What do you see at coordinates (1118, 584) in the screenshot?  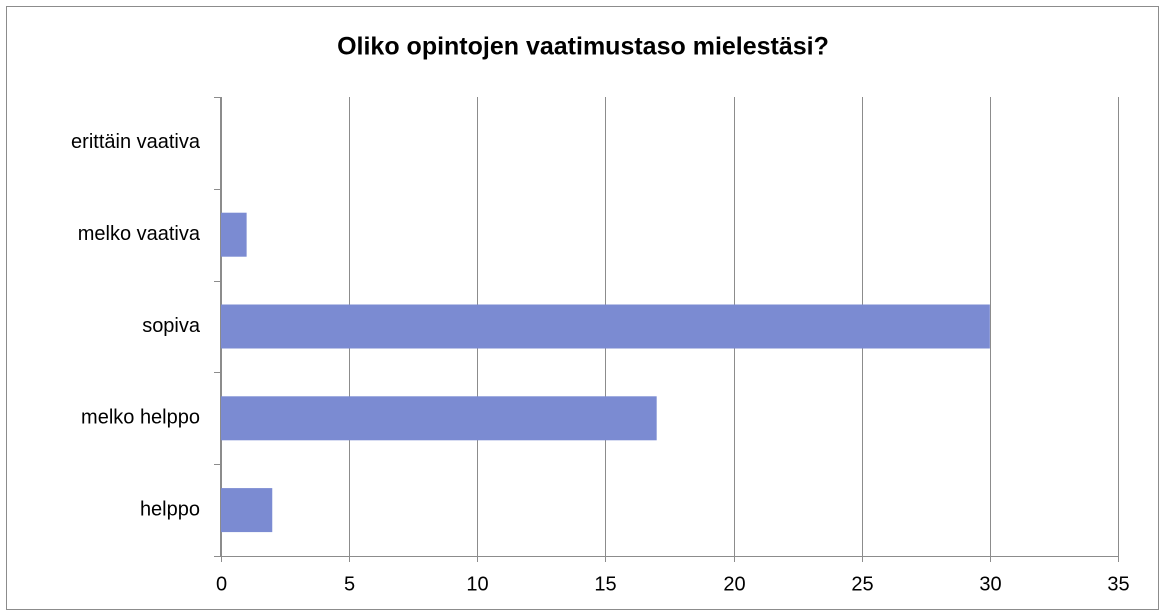 I see `x-tick-label: 35` at bounding box center [1118, 584].